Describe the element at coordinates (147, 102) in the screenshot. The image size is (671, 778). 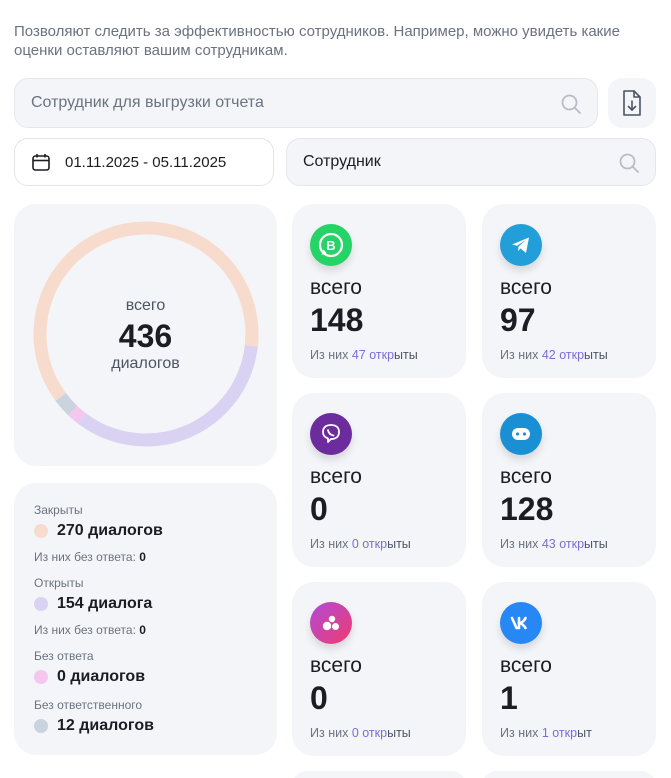
I see `report-search-placeholder: Сотрудник для выгрузки отчета` at that location.